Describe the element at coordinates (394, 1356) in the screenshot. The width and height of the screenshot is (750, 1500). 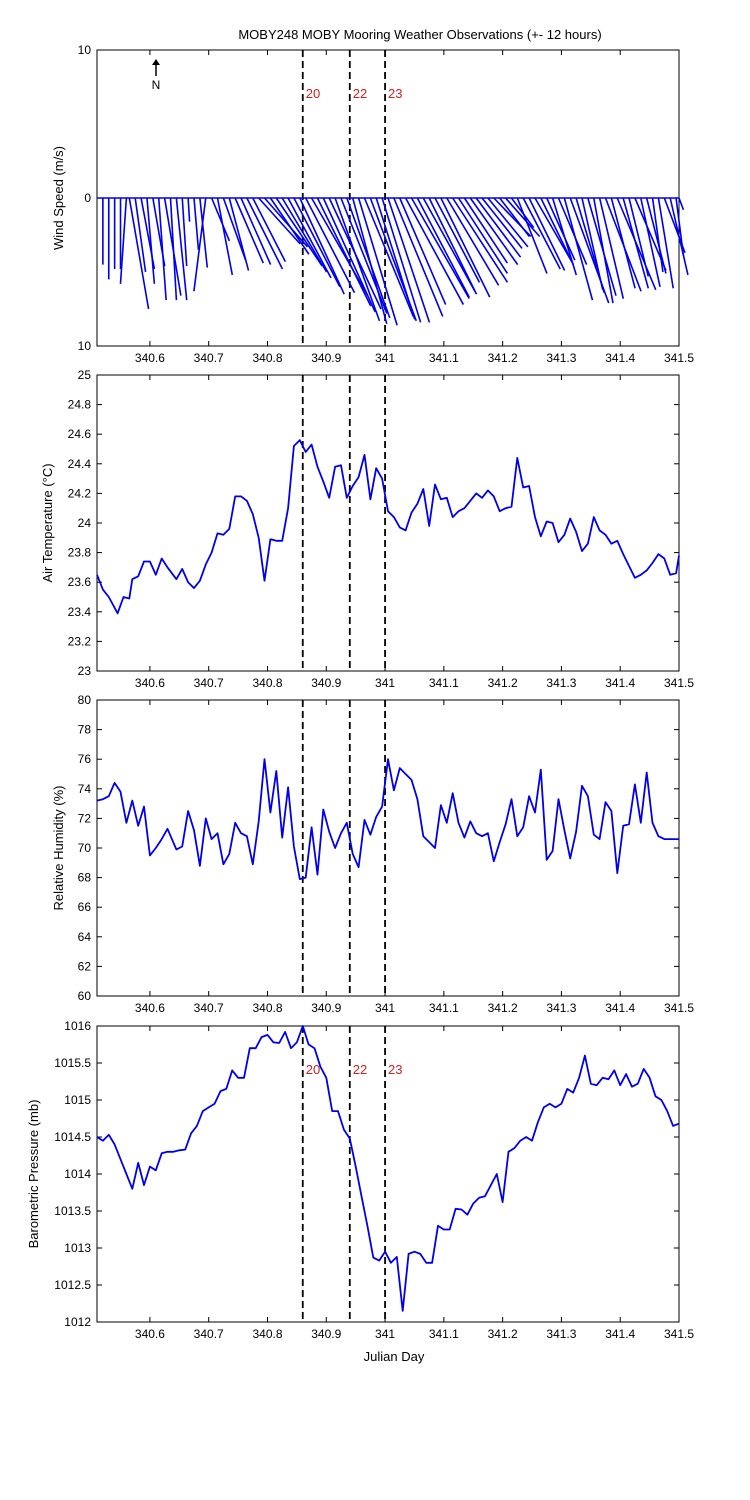
I see `julian-day-xlabel: Julian Day` at that location.